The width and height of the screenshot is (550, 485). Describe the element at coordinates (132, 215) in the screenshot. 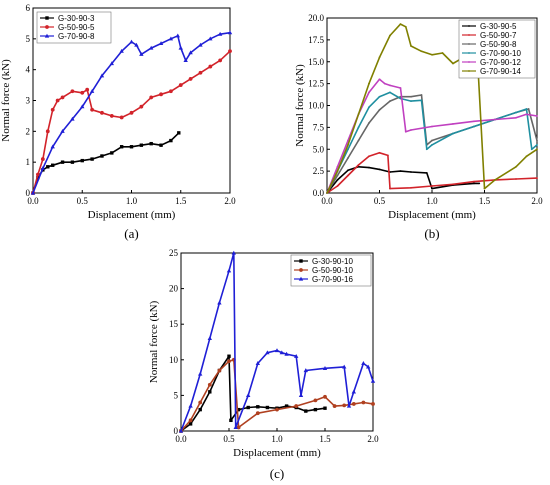

I see `x-axis-label: Displacement (mm)` at that location.